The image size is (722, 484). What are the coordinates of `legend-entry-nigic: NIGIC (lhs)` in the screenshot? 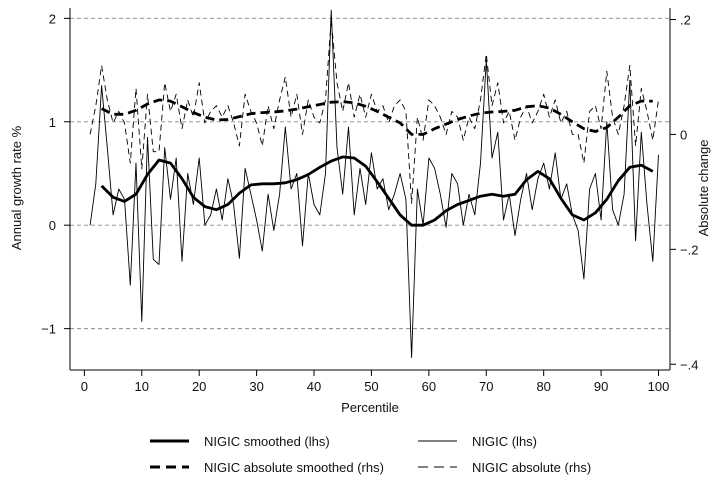 It's located at (477, 441).